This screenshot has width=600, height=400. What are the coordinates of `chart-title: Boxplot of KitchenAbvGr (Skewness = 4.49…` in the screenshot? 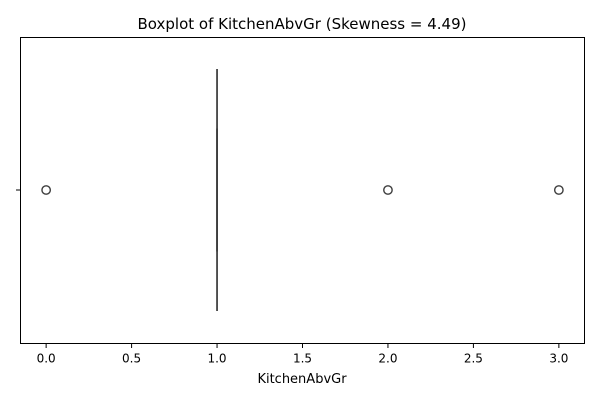 It's located at (302, 24).